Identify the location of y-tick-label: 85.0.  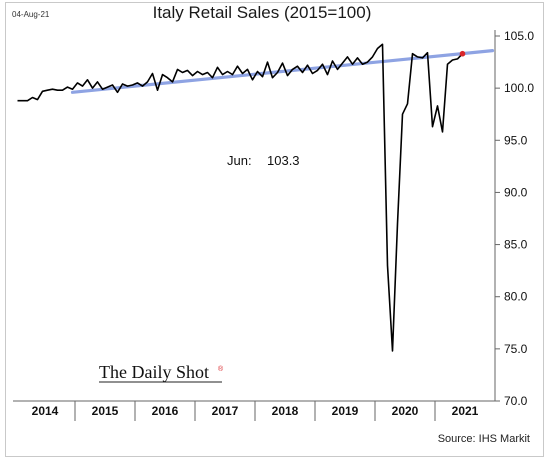
(516, 245).